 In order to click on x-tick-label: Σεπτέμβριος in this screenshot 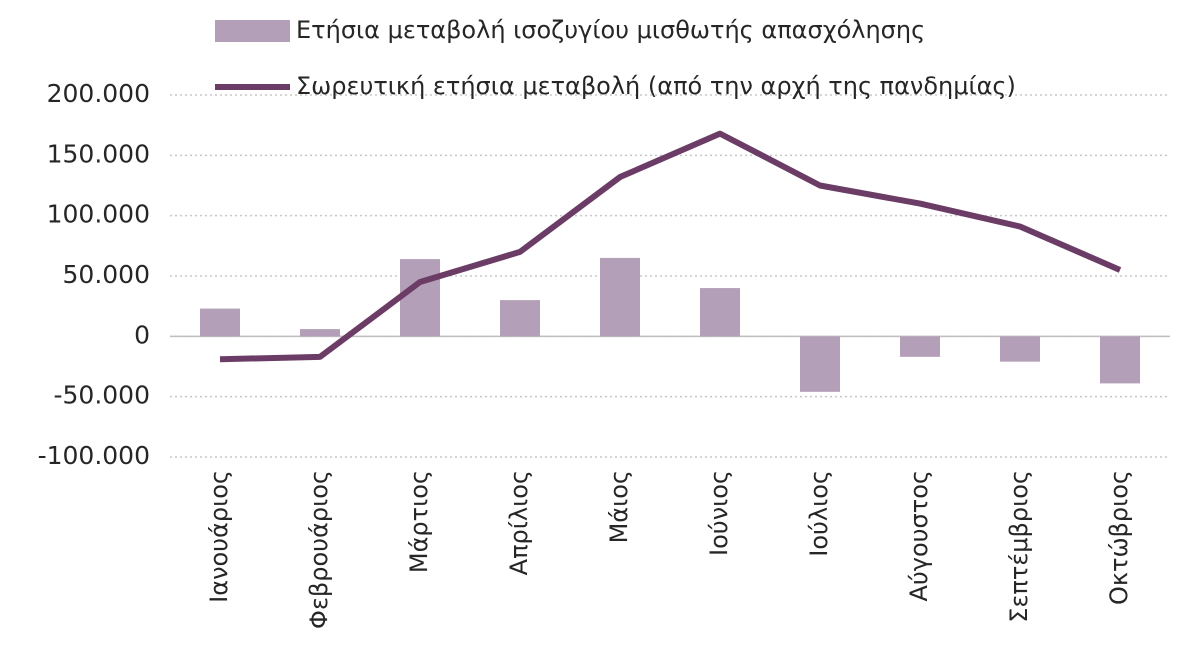, I will do `click(1019, 546)`.